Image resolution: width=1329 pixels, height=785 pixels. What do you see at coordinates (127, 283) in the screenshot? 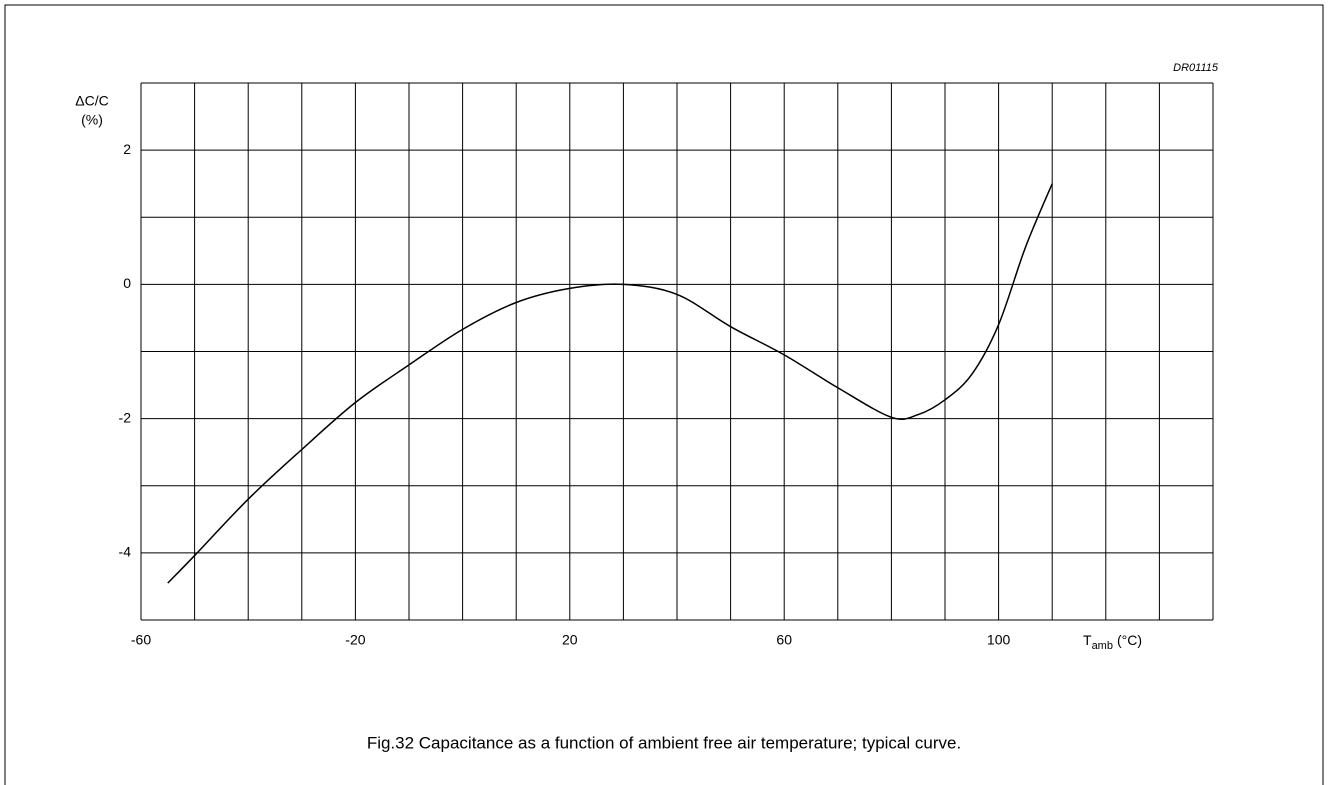
I see `y-tick-label: 0` at bounding box center [127, 283].